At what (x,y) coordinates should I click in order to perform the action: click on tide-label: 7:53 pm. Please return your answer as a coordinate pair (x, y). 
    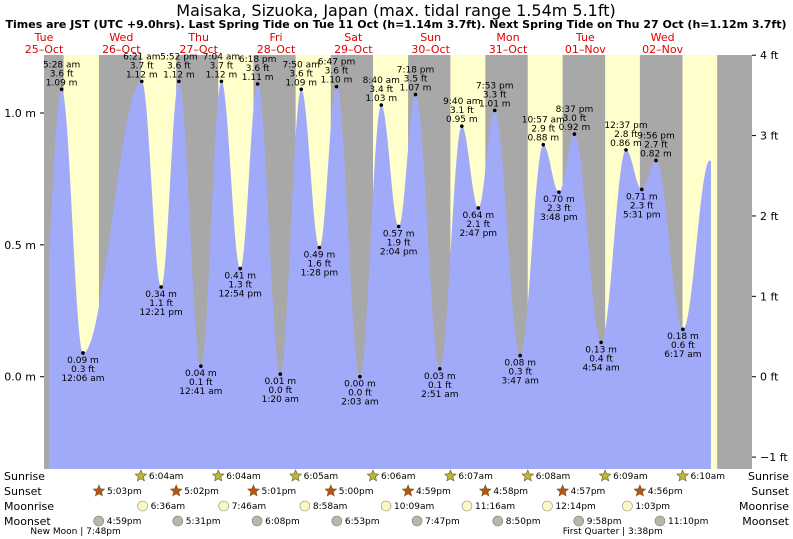
    Looking at the image, I should click on (495, 86).